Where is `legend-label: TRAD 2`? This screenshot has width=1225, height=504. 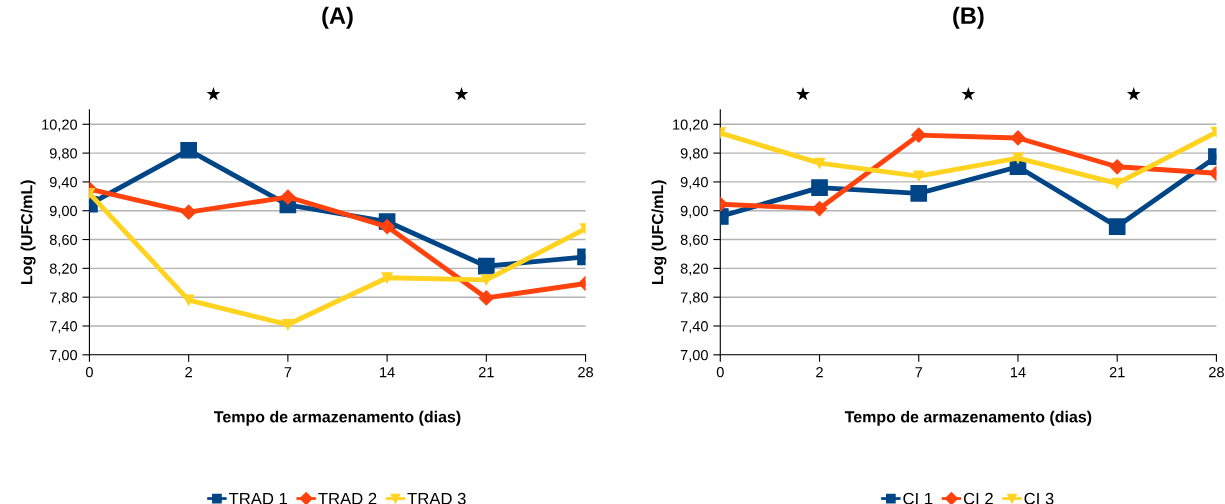
legend-label: TRAD 2 is located at coordinates (347, 498).